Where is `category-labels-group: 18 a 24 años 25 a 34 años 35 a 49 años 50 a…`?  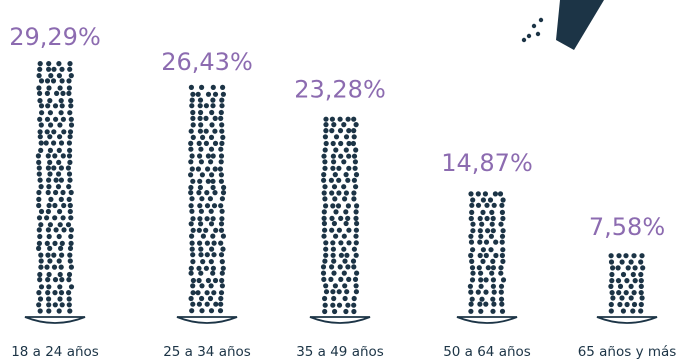
category-labels-group: 18 a 24 años 25 a 34 años 35 a 49 años 50 a… is located at coordinates (343, 352).